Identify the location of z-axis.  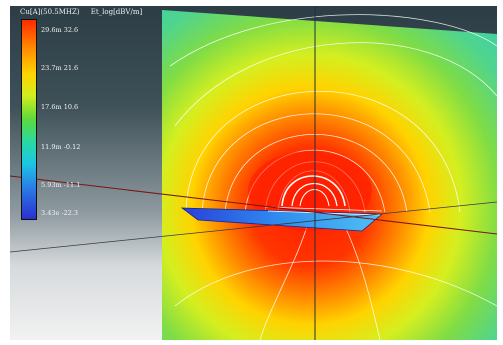
(253, 227).